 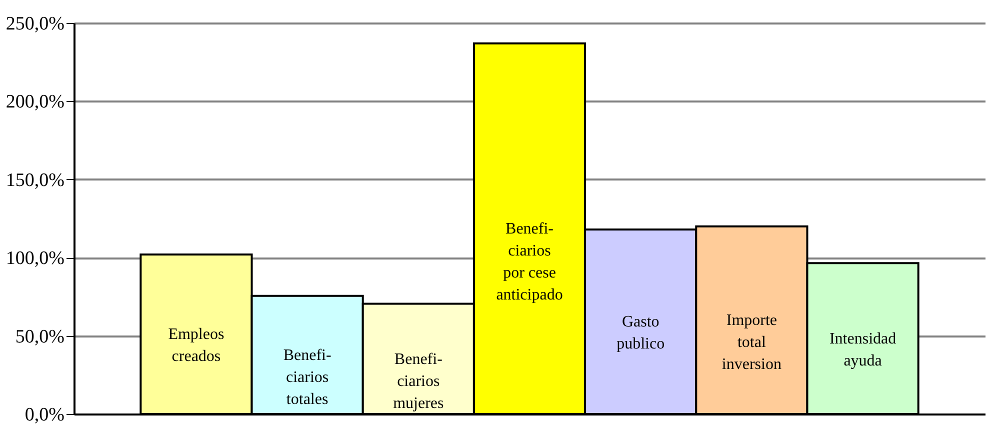 I want to click on x-tick-label: Benefi- ciarios totales, so click(x=307, y=377).